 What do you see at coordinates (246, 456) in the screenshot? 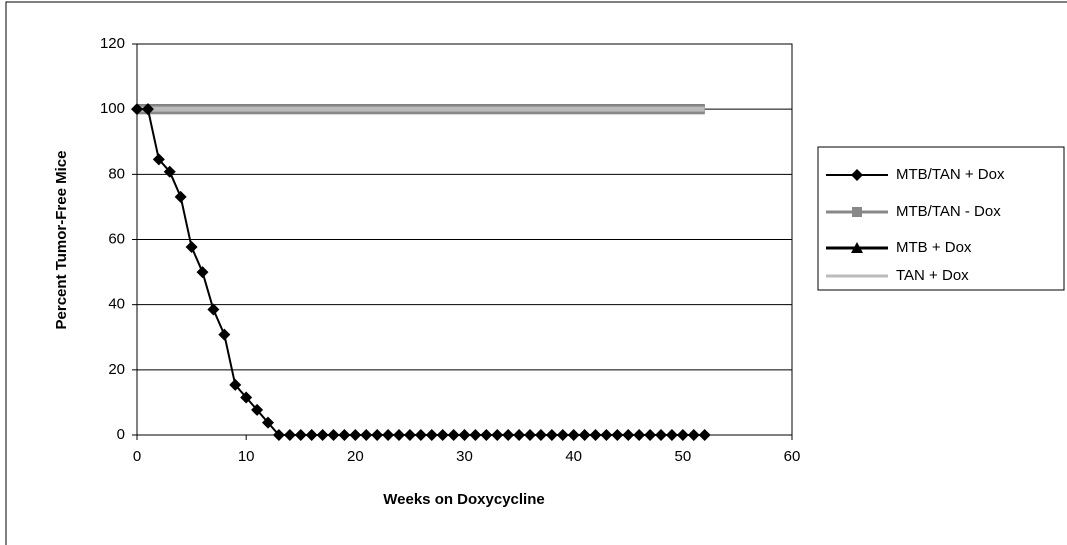
I see `x-tick-label: 10` at bounding box center [246, 456].